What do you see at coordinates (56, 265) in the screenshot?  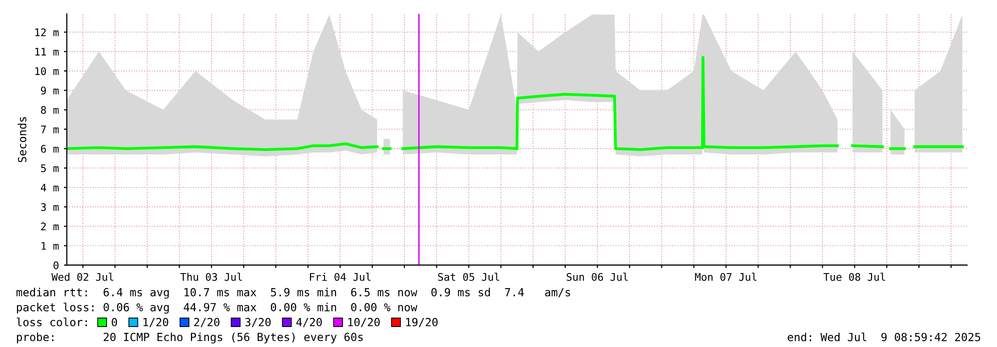 I see `y-tick-label: 0` at bounding box center [56, 265].